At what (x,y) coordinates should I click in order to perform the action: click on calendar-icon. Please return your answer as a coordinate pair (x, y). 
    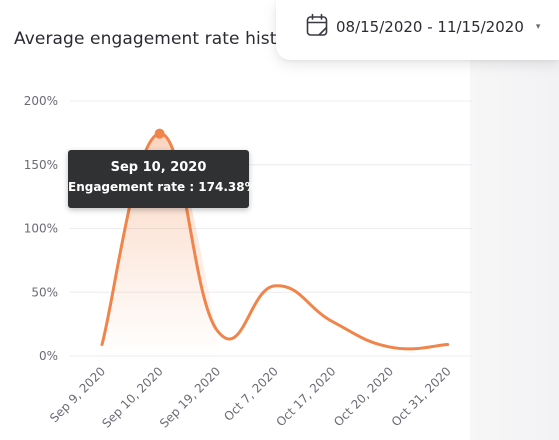
    Looking at the image, I should click on (317, 27).